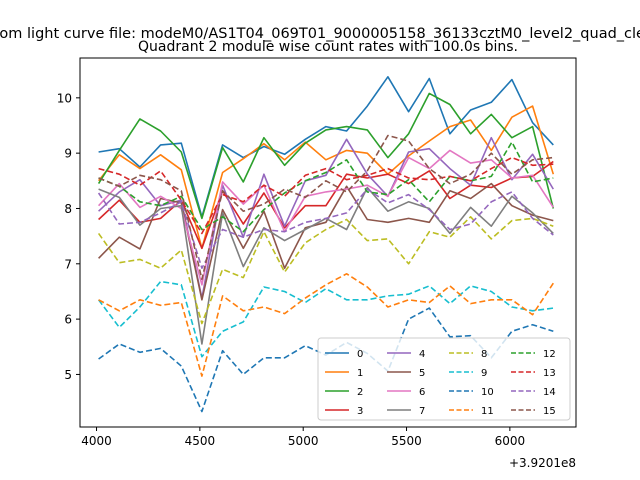 This screenshot has width=640, height=480. Describe the element at coordinates (360, 373) in the screenshot. I see `legend-label-1: 1` at that location.